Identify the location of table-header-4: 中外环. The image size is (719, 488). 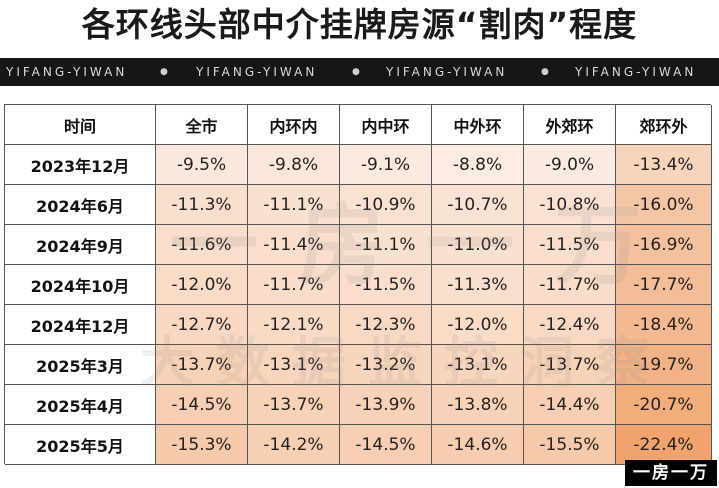
(478, 125).